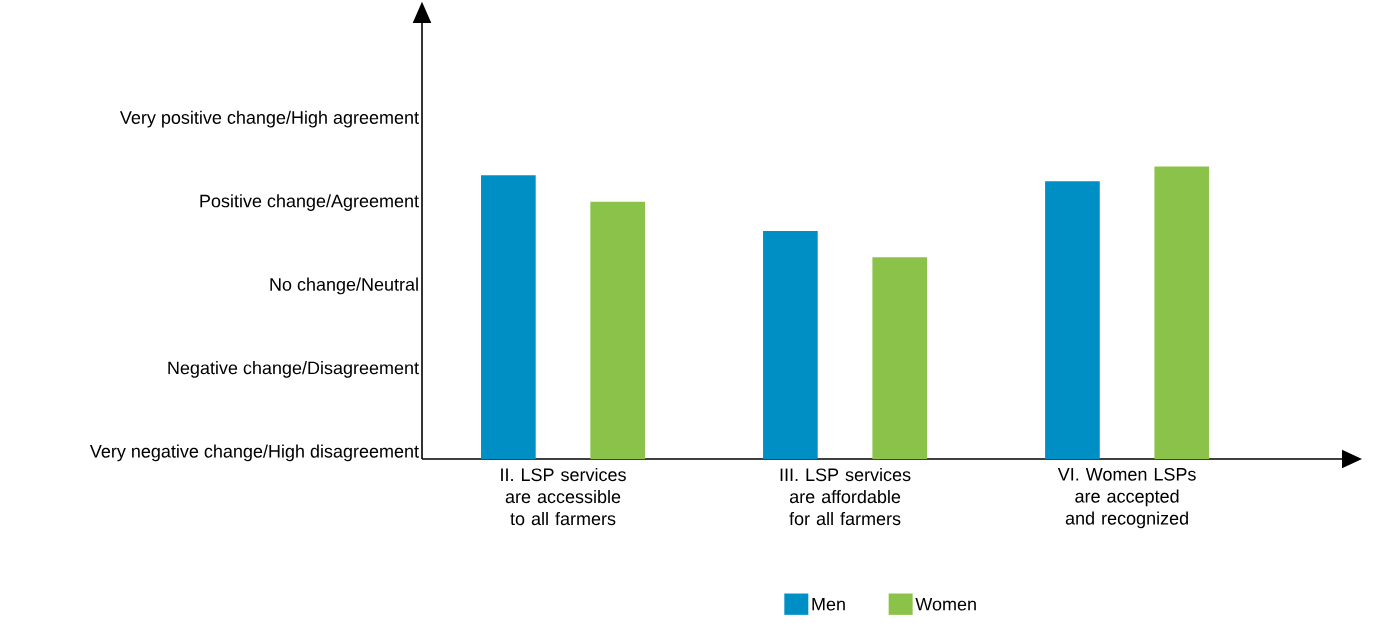 The image size is (1378, 630). What do you see at coordinates (309, 202) in the screenshot?
I see `text: Positive change/Agreement` at bounding box center [309, 202].